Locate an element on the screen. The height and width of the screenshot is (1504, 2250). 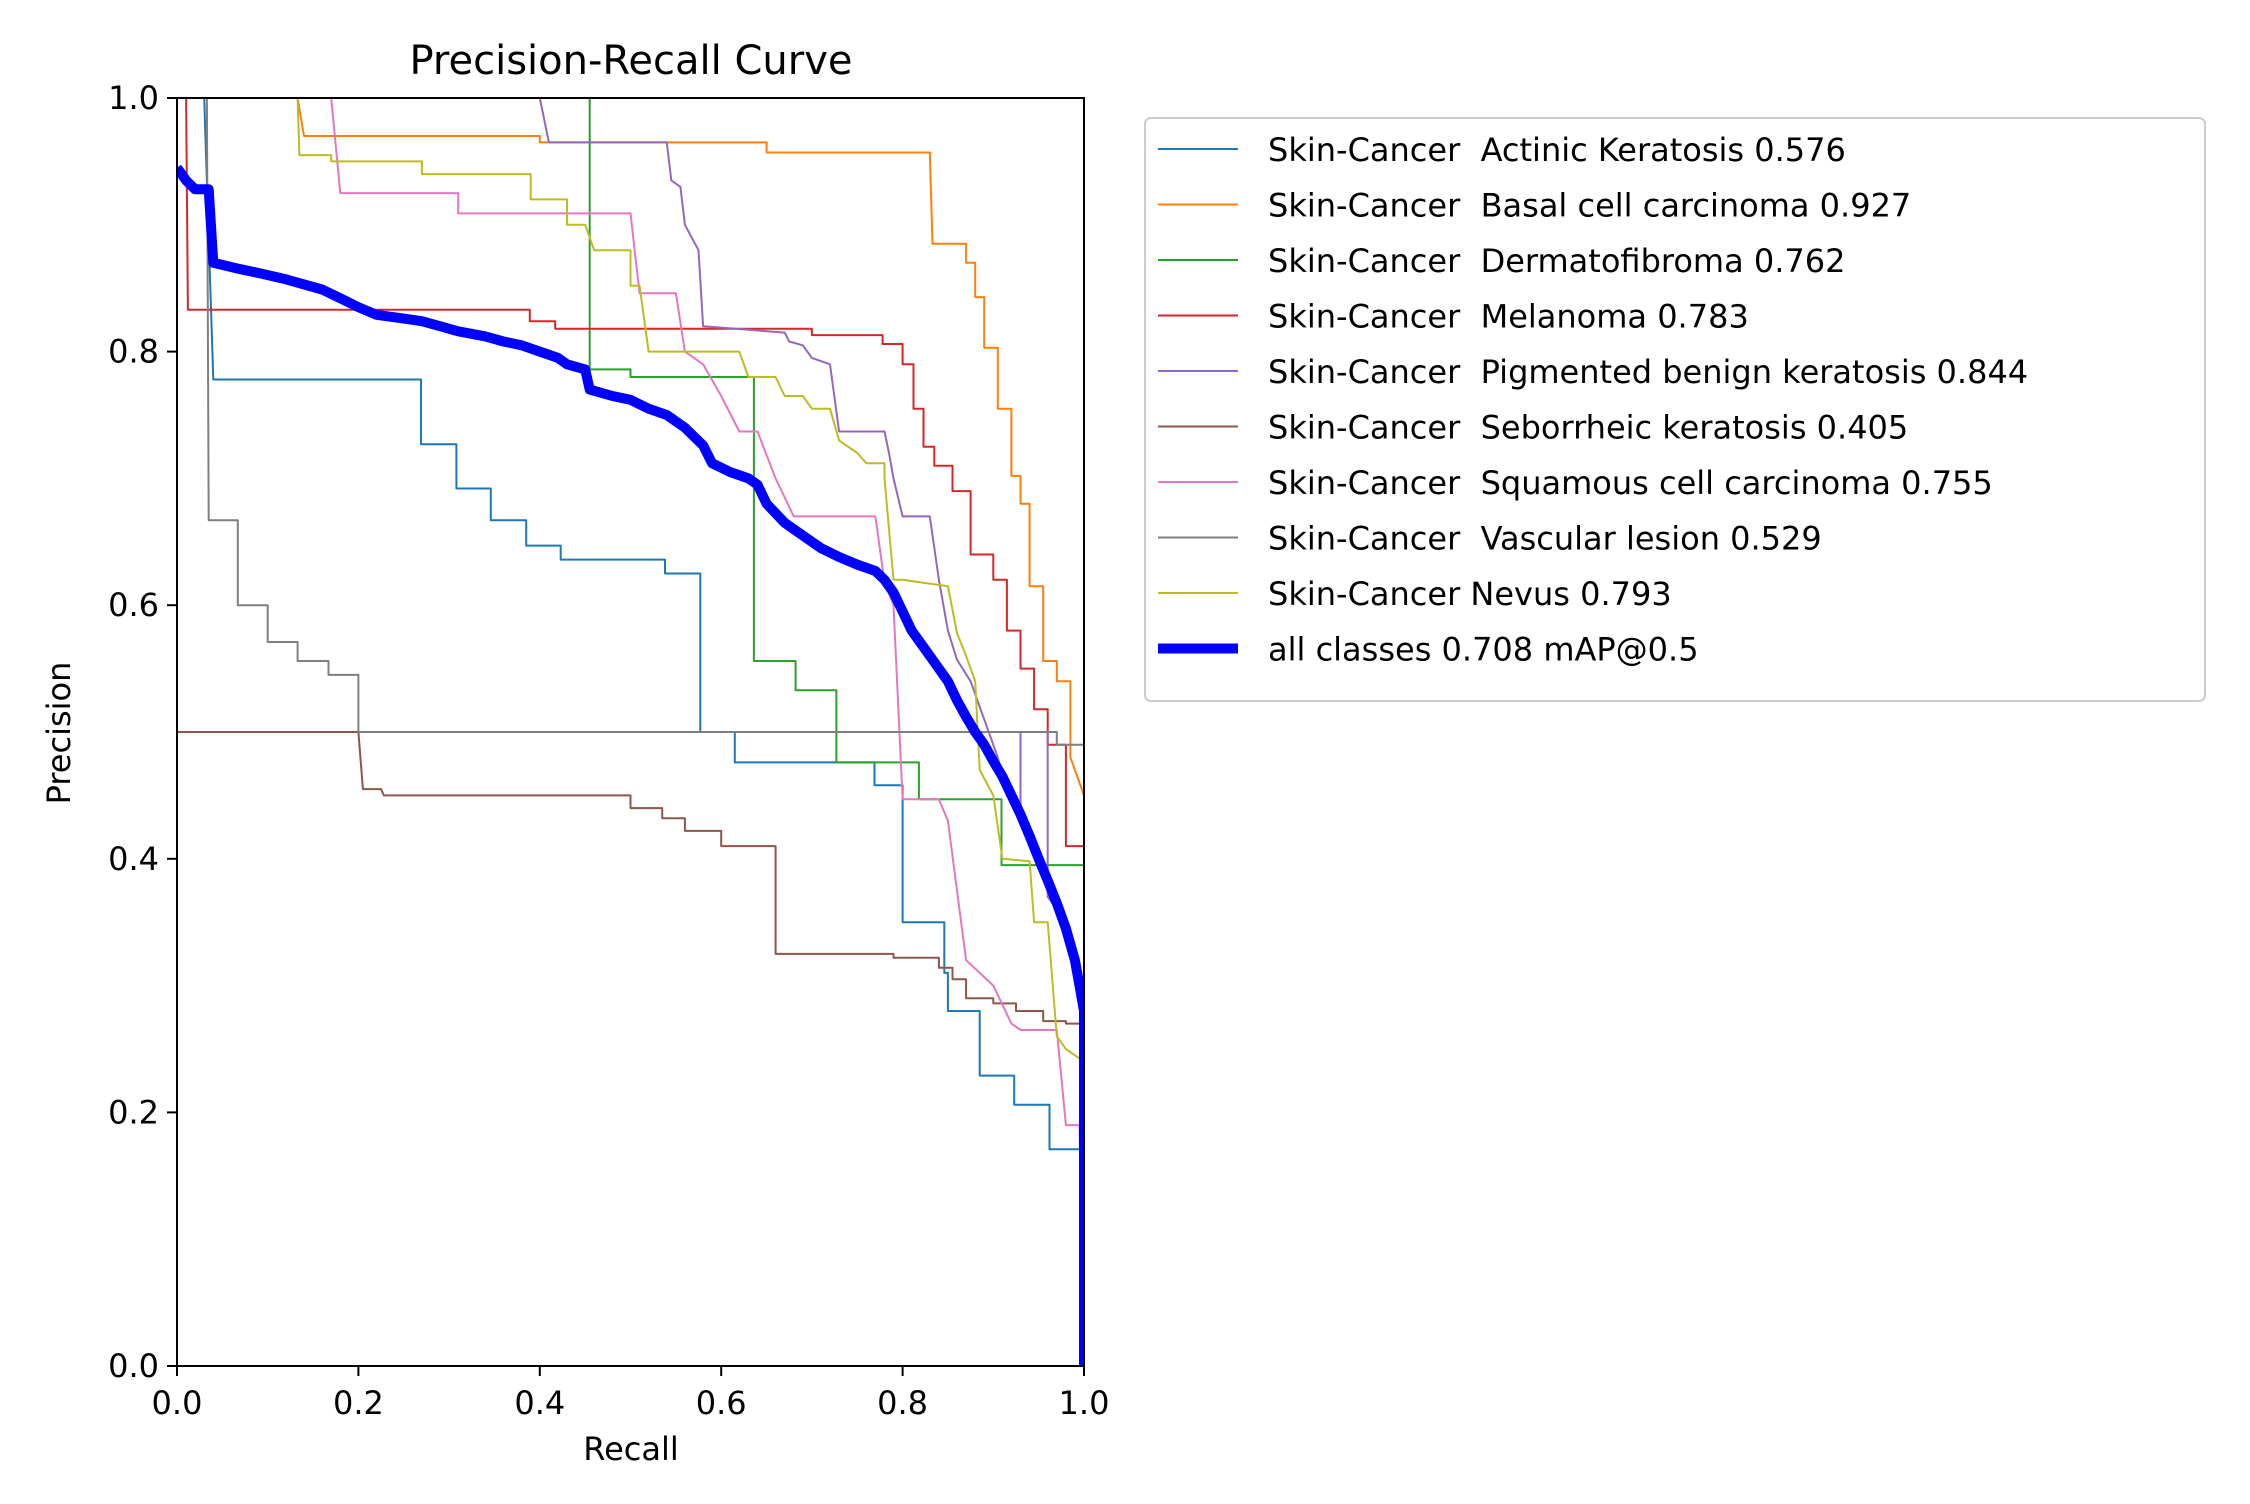
x-tick-label: 0.0 is located at coordinates (177, 1403).